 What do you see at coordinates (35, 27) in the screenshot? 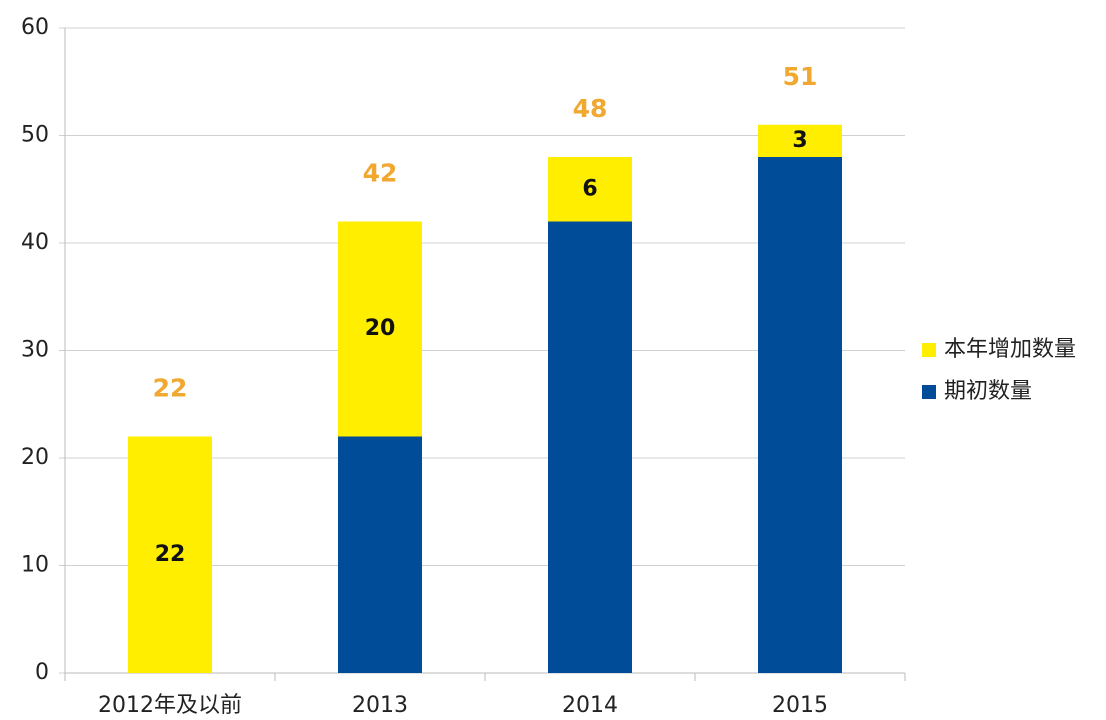
I see `y-tick-label: 60` at bounding box center [35, 27].